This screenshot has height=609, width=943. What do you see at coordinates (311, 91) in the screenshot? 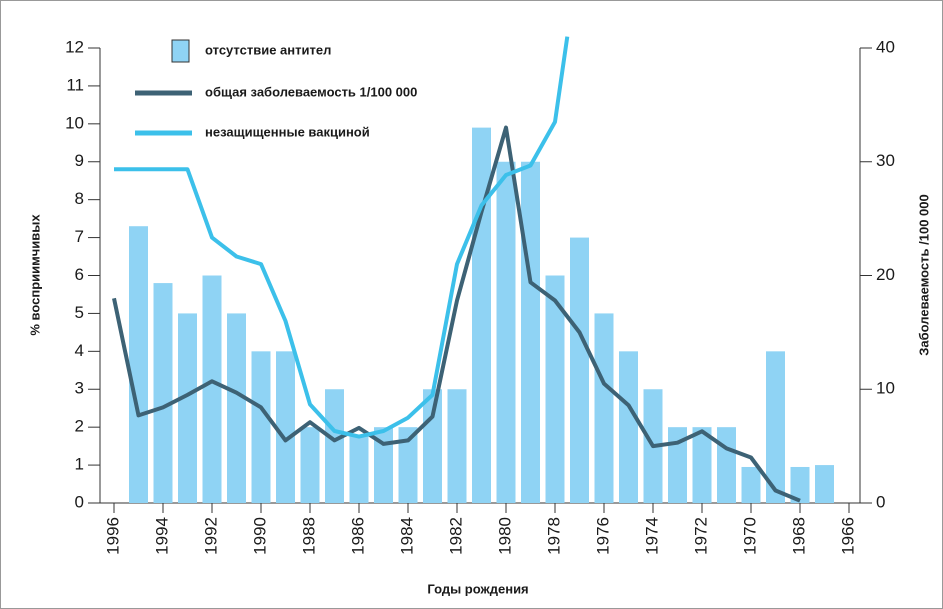
I see `legend-label: общая заболеваемость 1/100 000` at bounding box center [311, 91].